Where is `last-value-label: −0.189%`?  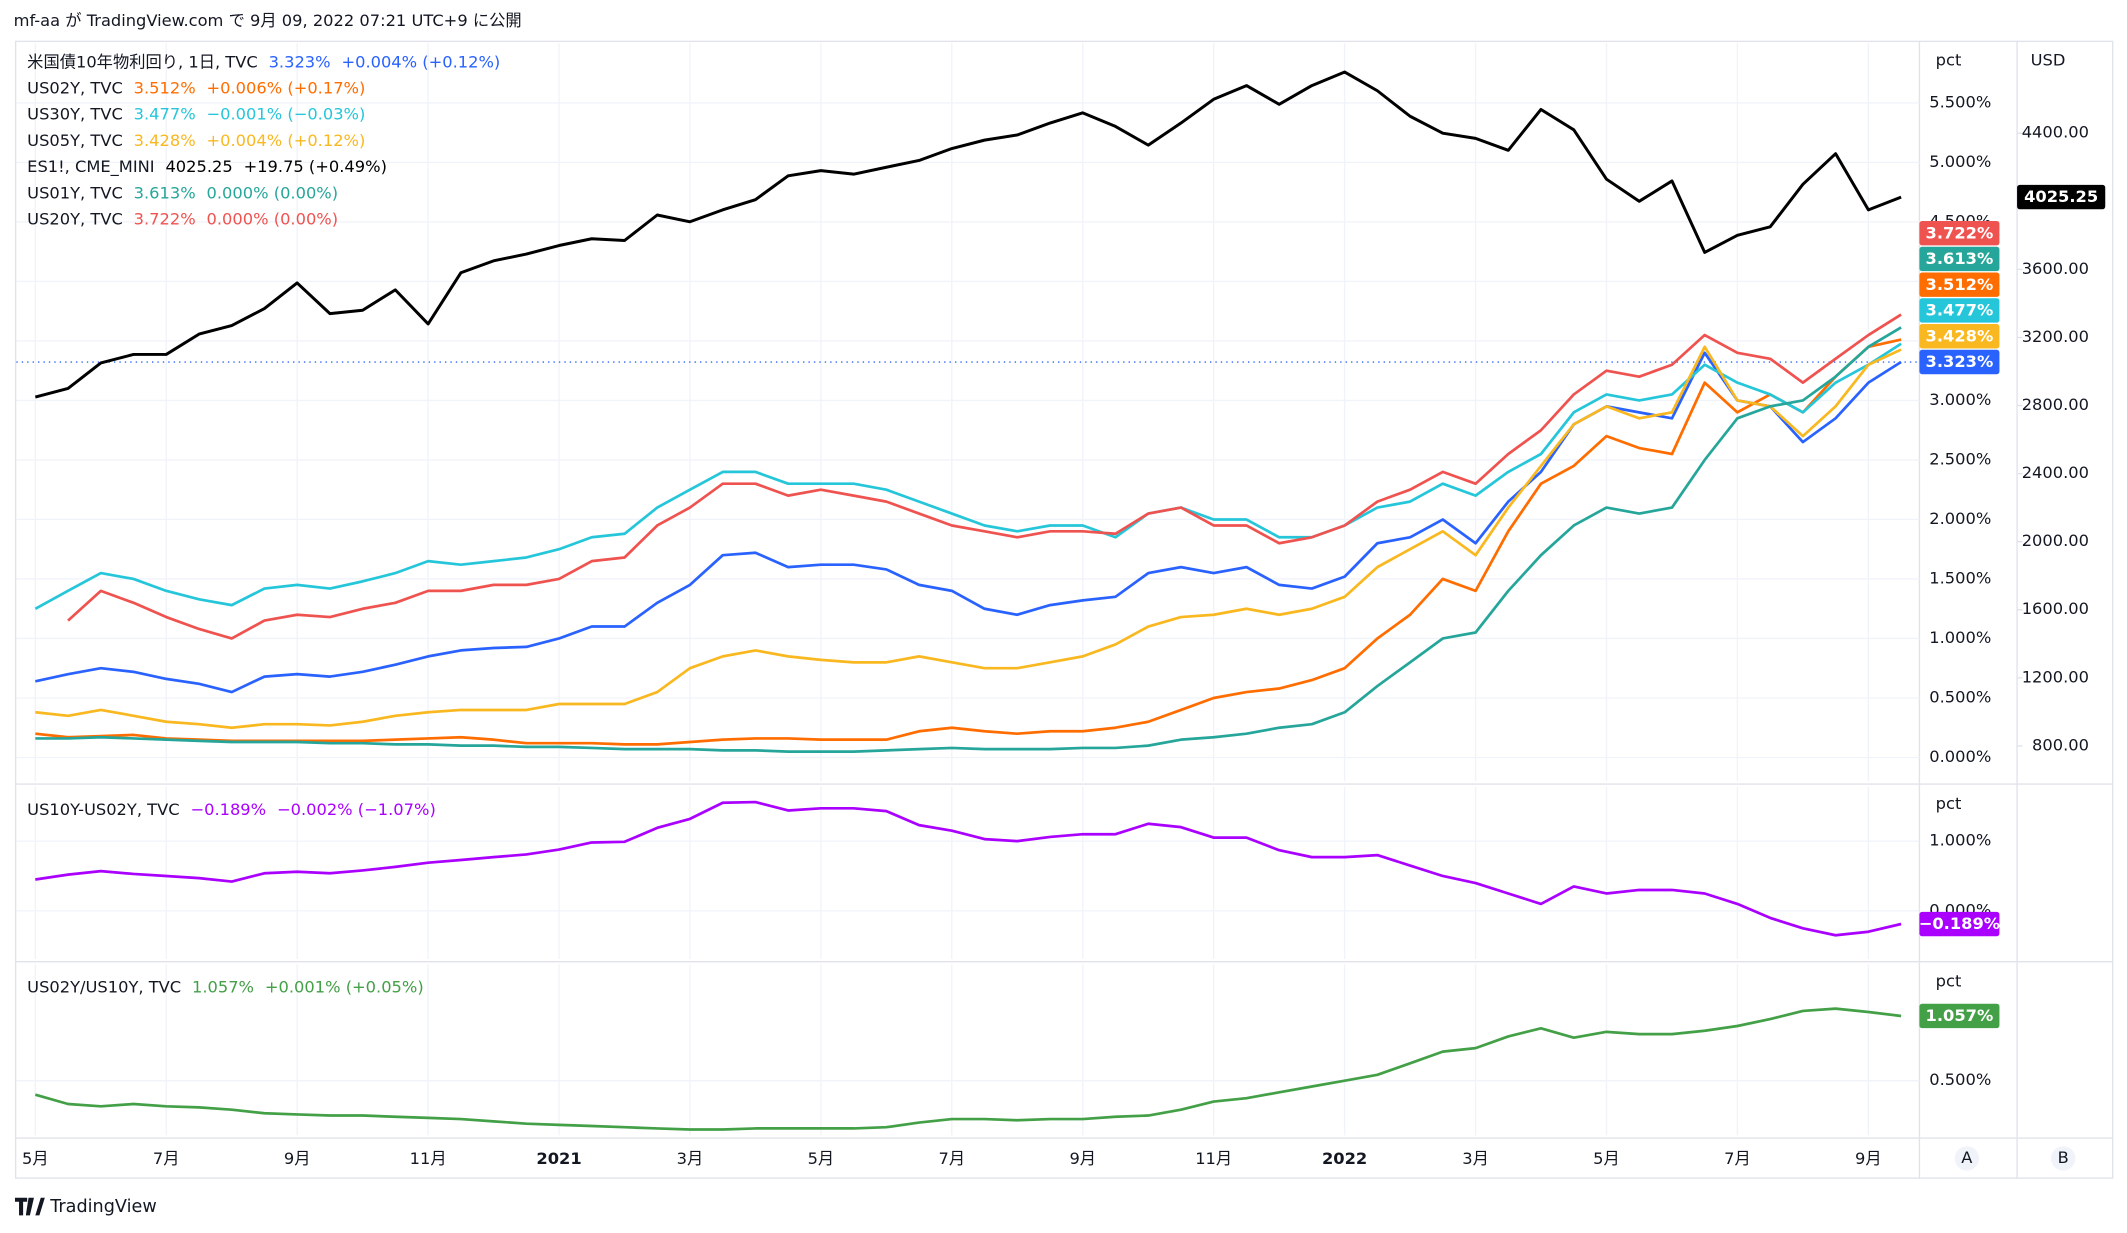
last-value-label: −0.189% is located at coordinates (1959, 923).